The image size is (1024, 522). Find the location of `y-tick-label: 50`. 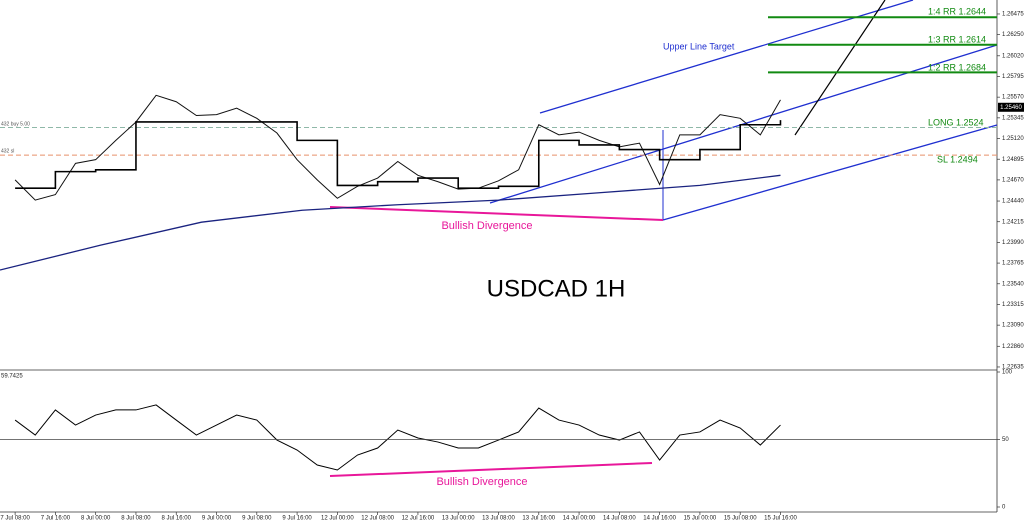

y-tick-label: 50 is located at coordinates (1005, 440).